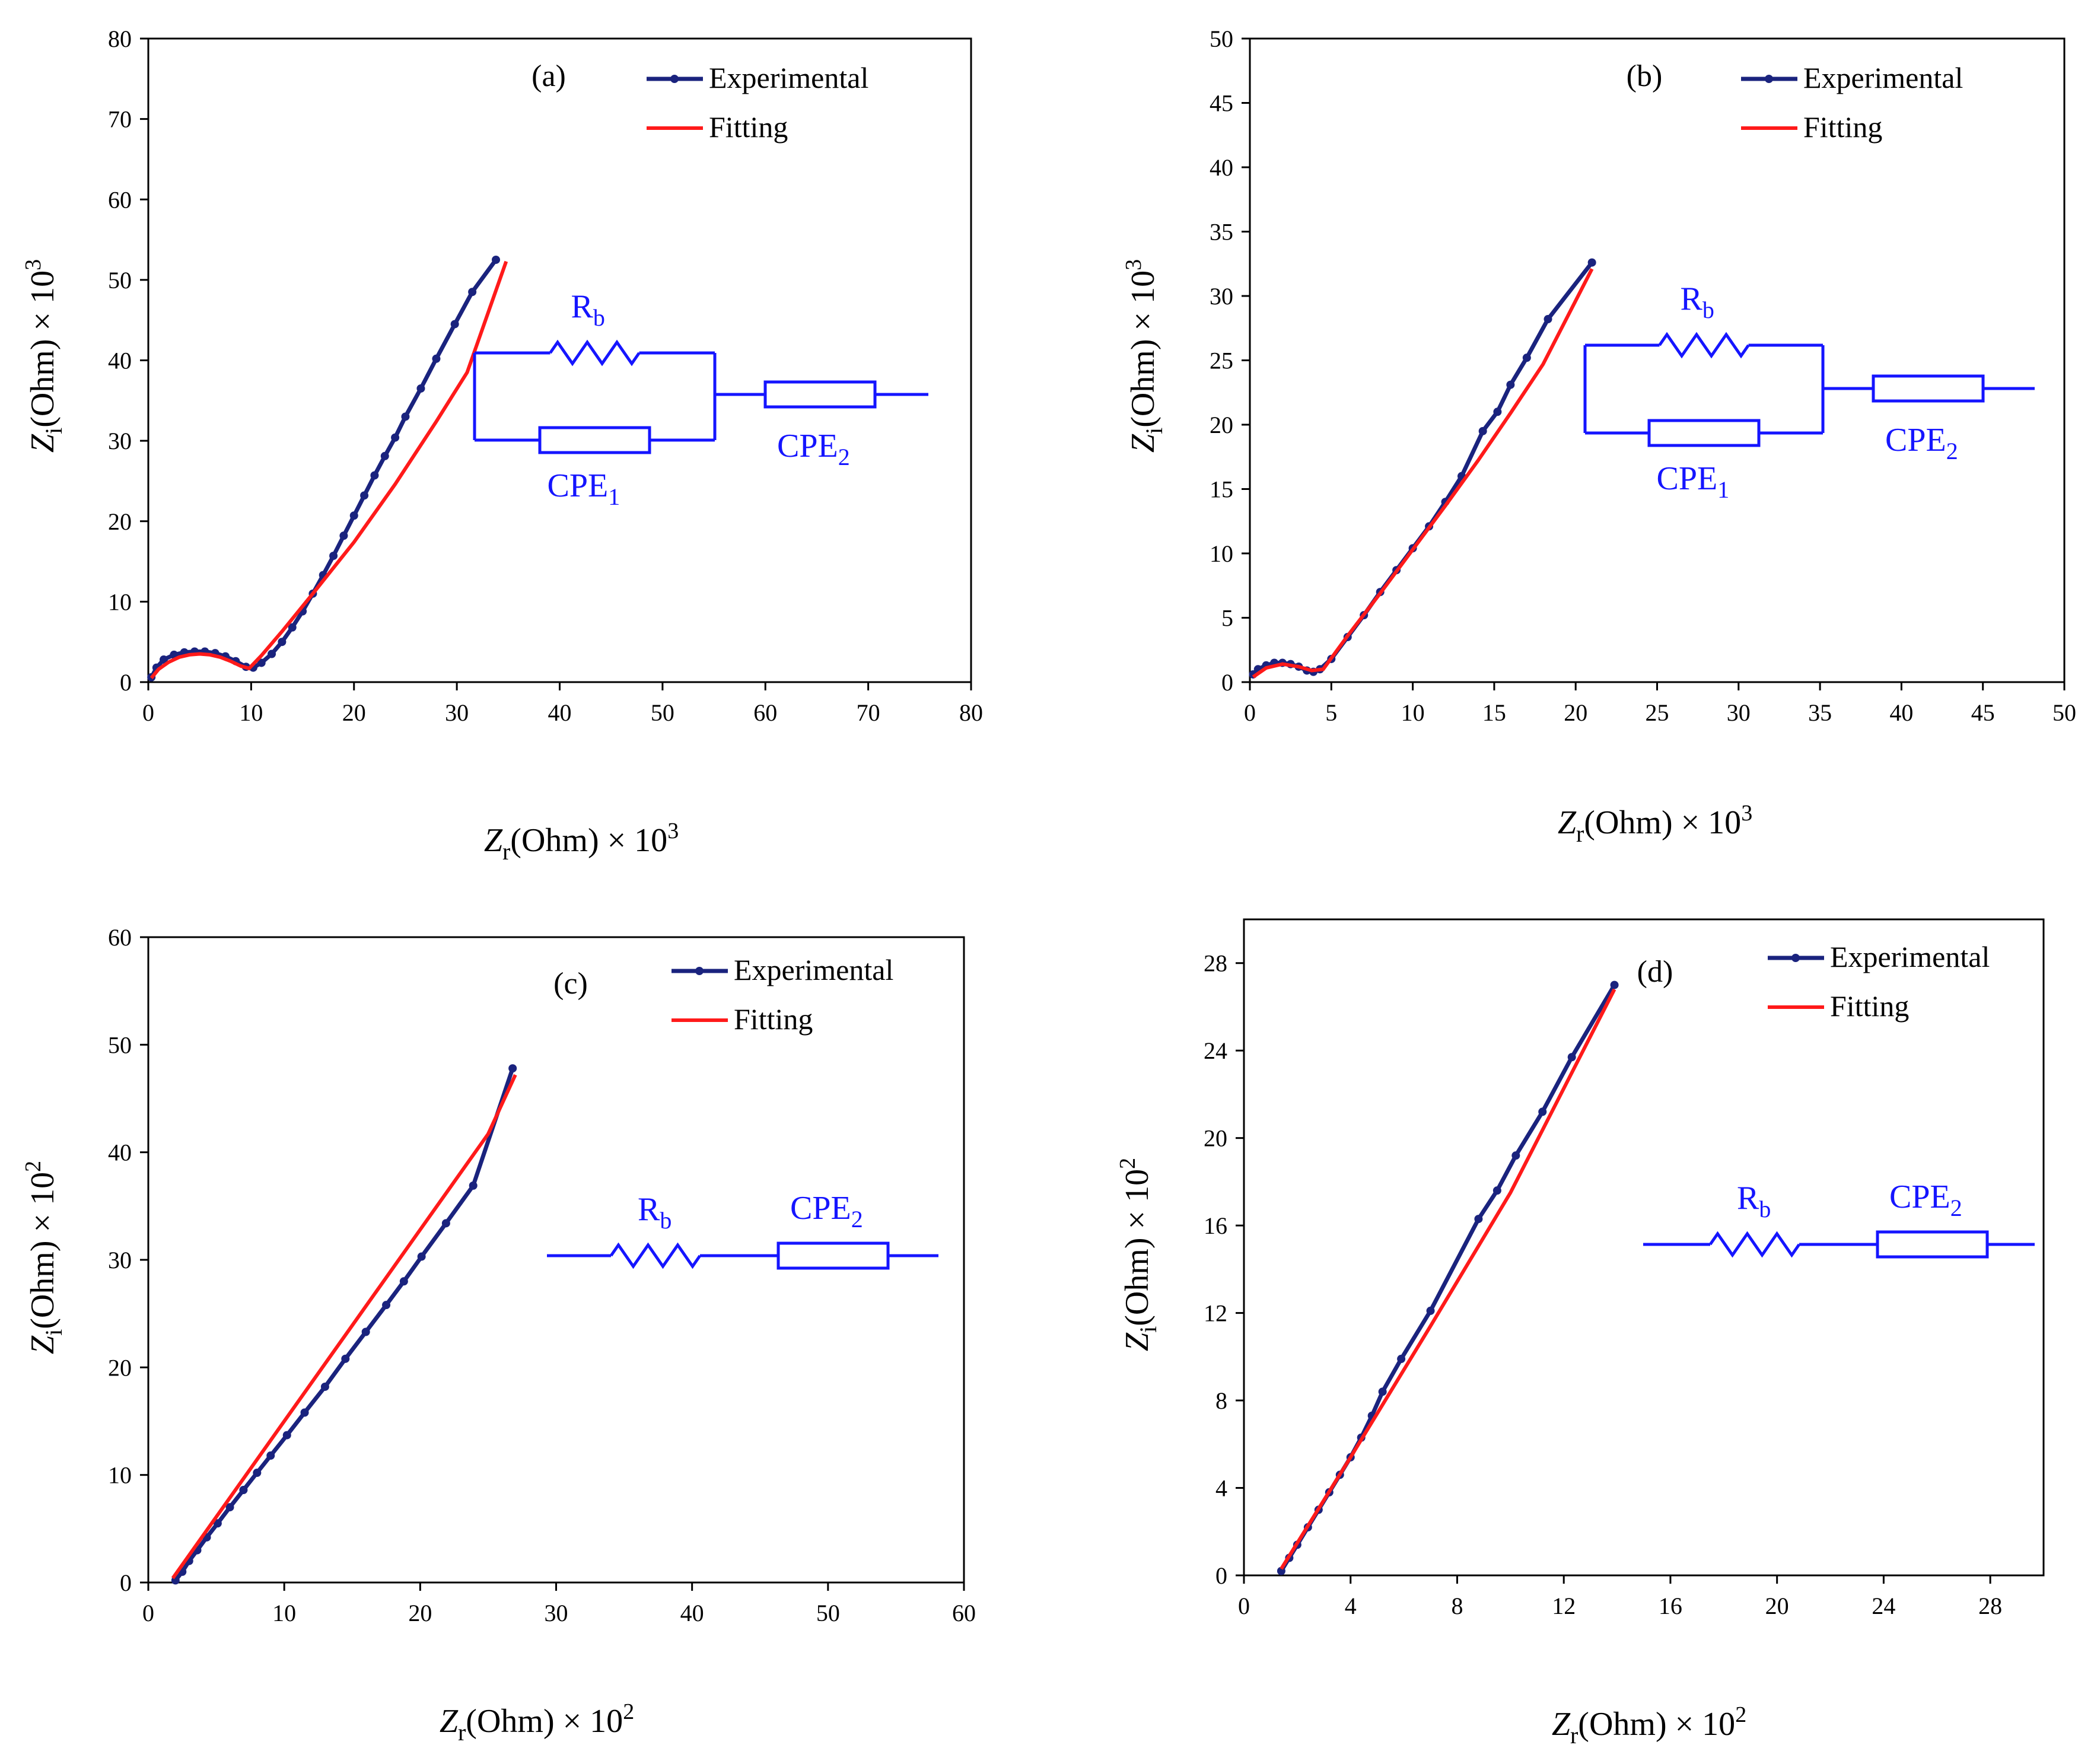  Describe the element at coordinates (1138, 1254) in the screenshot. I see `y-axis-label: Zi(Ohm) × 102` at that location.